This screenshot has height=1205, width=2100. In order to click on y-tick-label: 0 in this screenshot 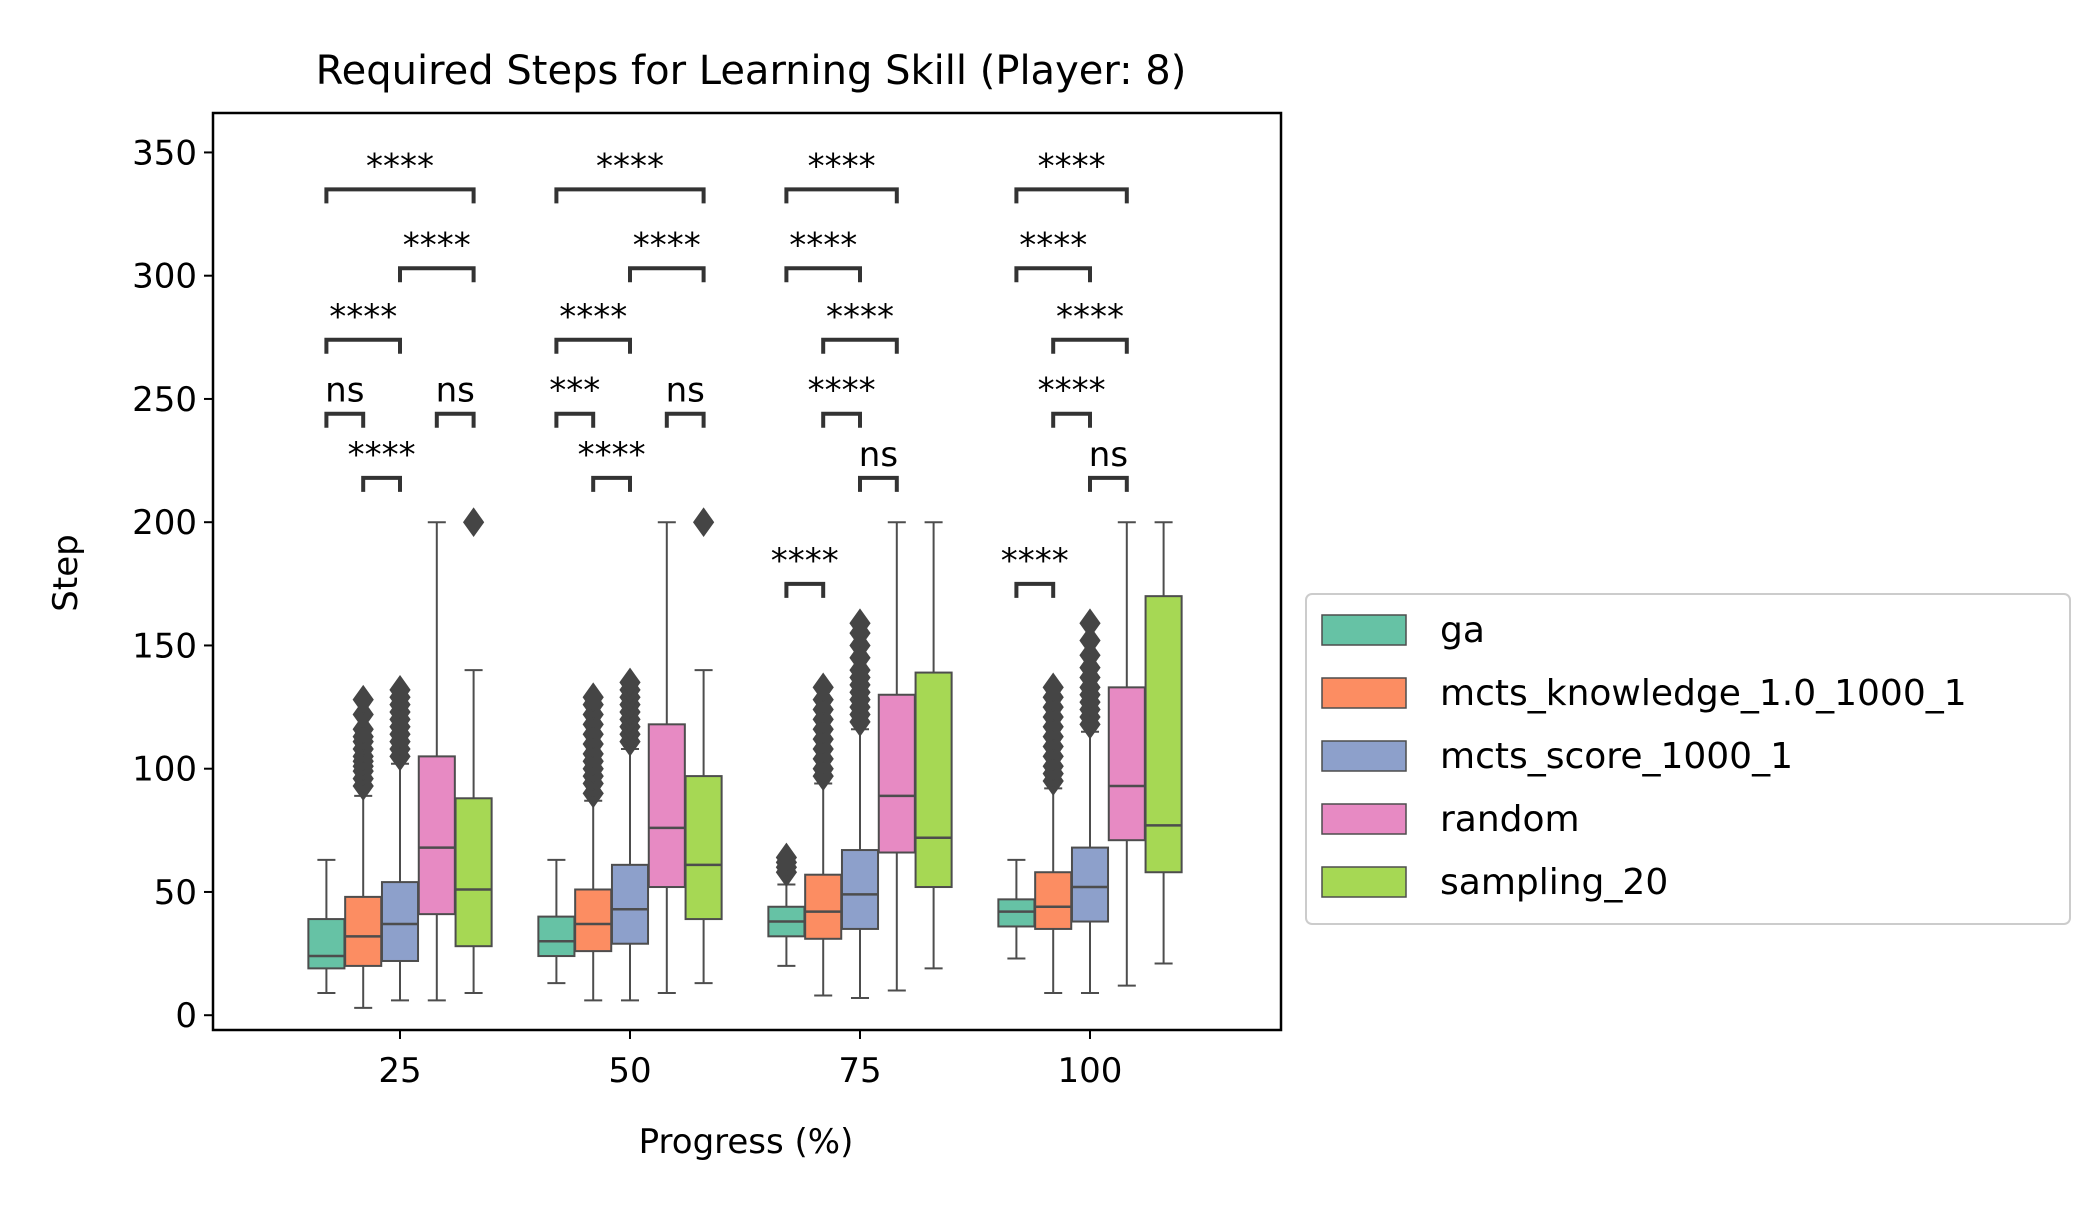, I will do `click(186, 1016)`.